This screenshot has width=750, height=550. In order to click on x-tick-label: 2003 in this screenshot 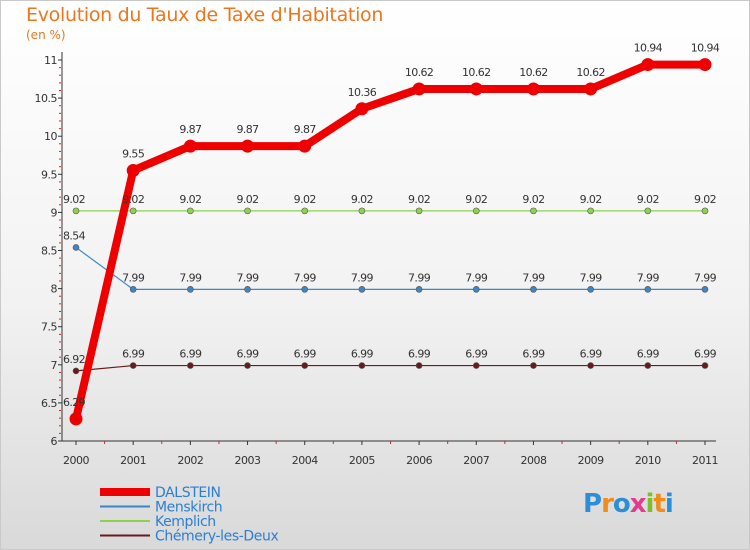, I will do `click(248, 460)`.